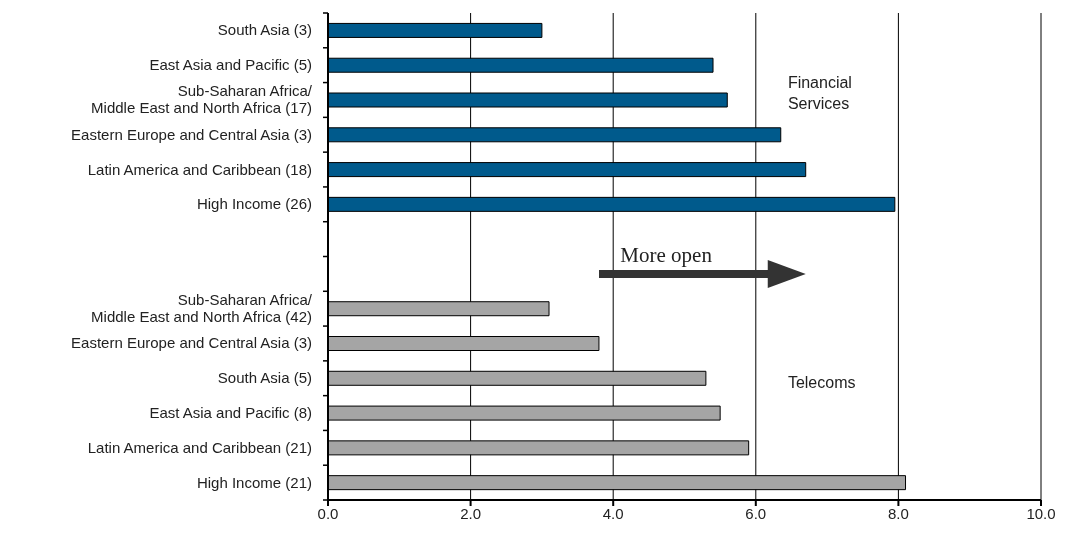 The width and height of the screenshot is (1073, 540). Describe the element at coordinates (202, 308) in the screenshot. I see `y-tick-label: Sub-Saharan Africa/ Middle East and North Africa (42)` at that location.